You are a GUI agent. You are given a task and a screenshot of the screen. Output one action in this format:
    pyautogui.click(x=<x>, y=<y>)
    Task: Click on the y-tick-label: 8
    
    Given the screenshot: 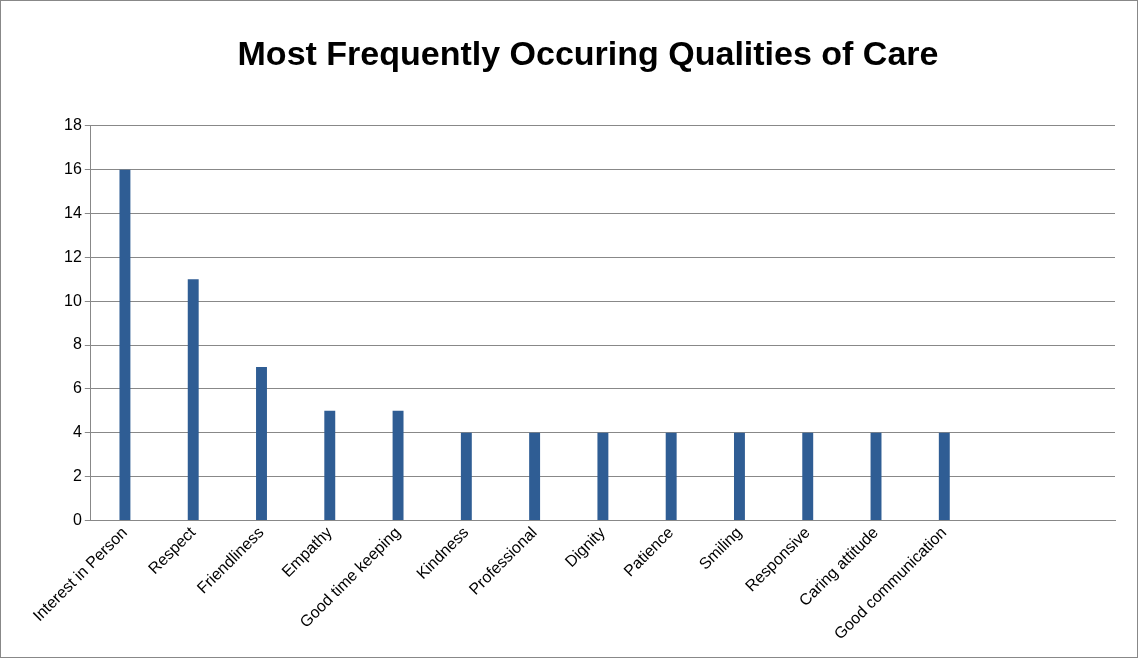 What is the action you would take?
    pyautogui.click(x=77, y=344)
    